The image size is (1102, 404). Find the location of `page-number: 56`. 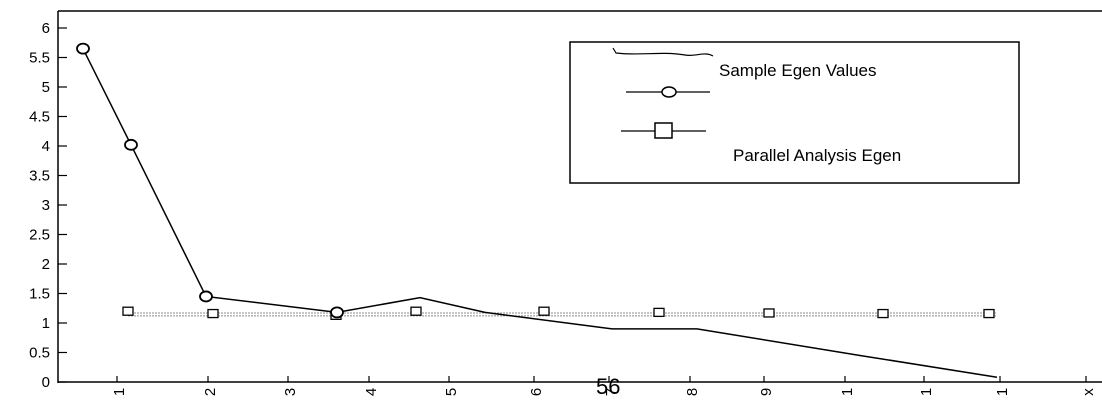

page-number: 56 is located at coordinates (608, 386).